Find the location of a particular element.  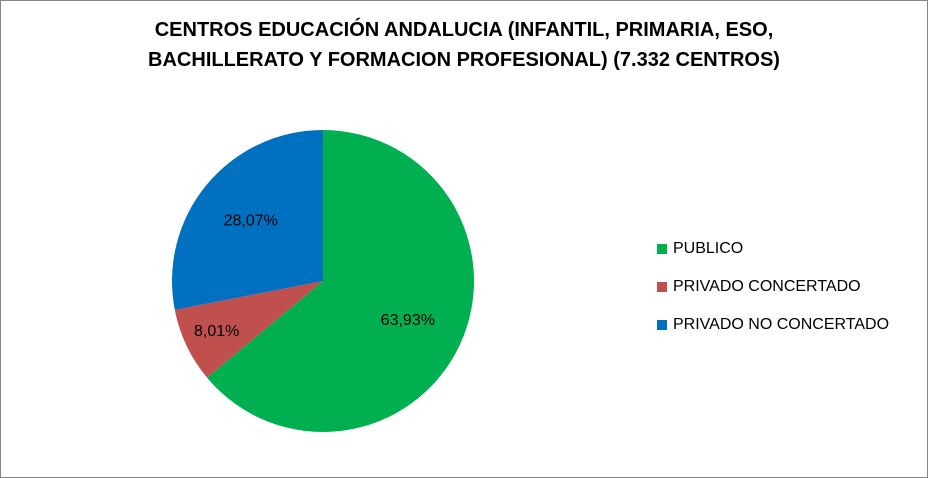

legend-label-publico: PUBLICO is located at coordinates (708, 248).